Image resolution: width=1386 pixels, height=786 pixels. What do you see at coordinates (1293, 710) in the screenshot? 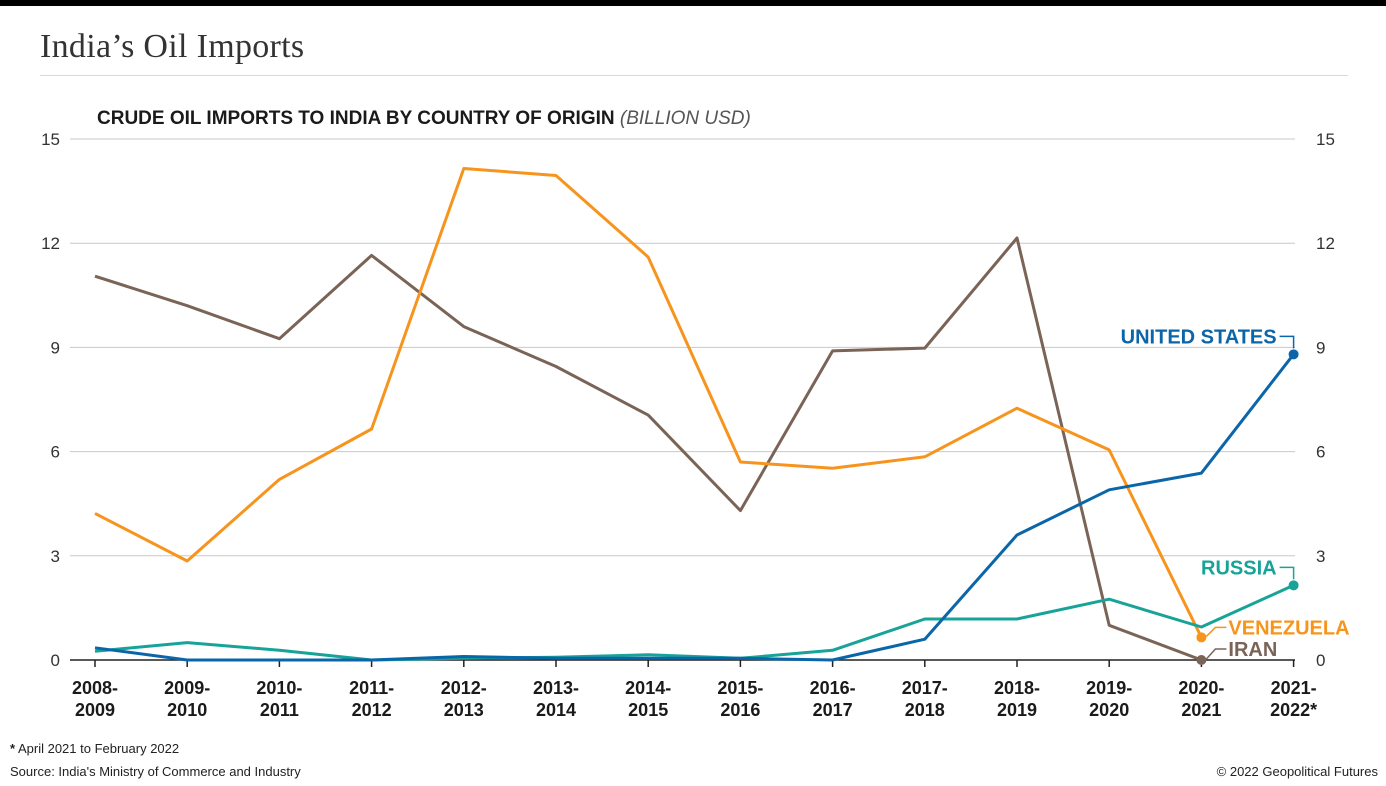
I see `x-tick-label: 2022*` at bounding box center [1293, 710].